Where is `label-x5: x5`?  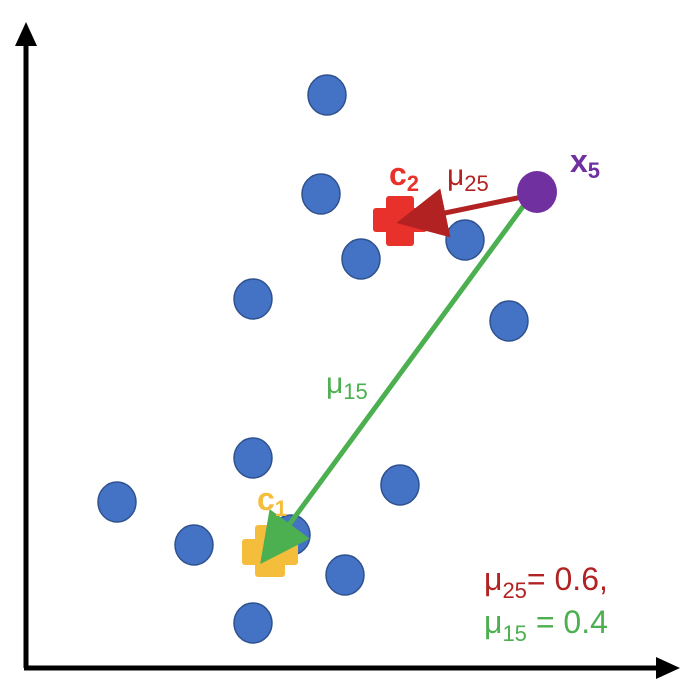
label-x5: x5 is located at coordinates (585, 163).